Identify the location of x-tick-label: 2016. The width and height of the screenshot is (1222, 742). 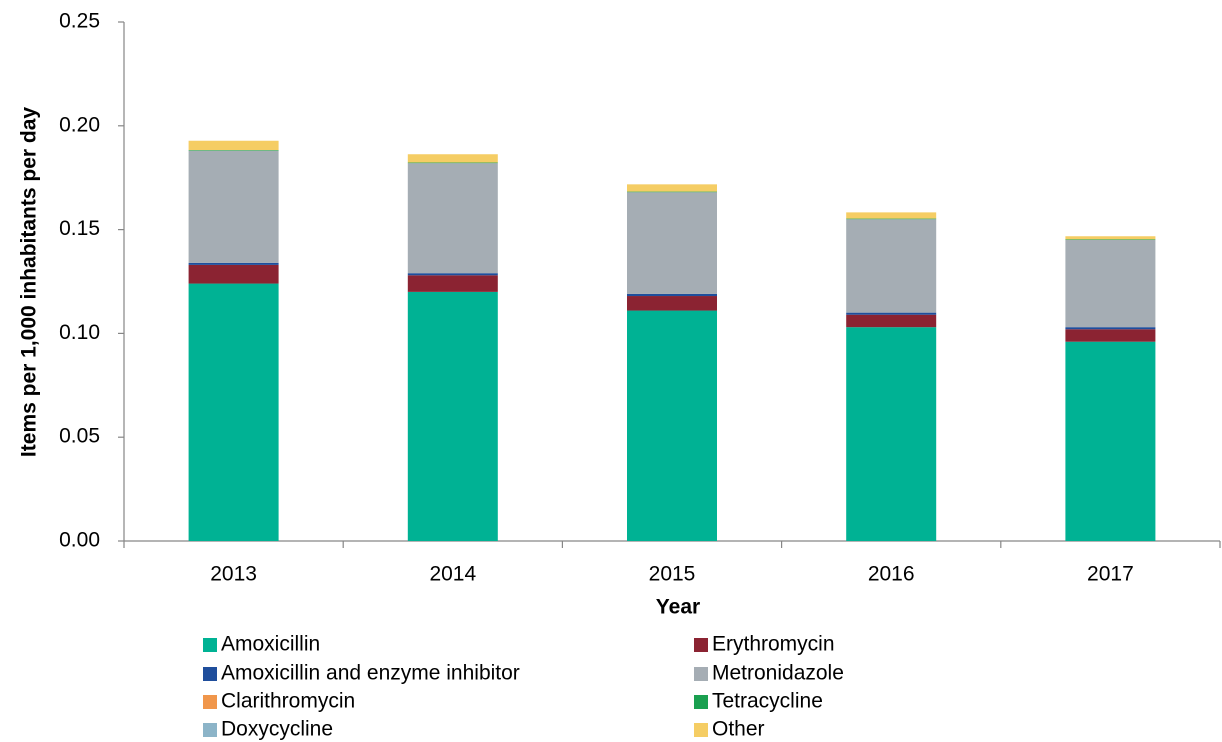
(891, 574).